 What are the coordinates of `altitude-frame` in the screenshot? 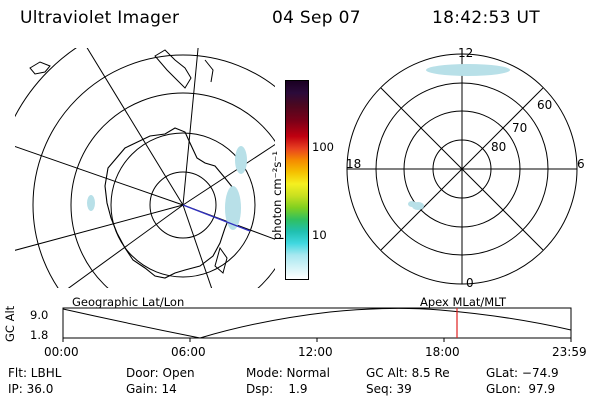 It's located at (317, 323).